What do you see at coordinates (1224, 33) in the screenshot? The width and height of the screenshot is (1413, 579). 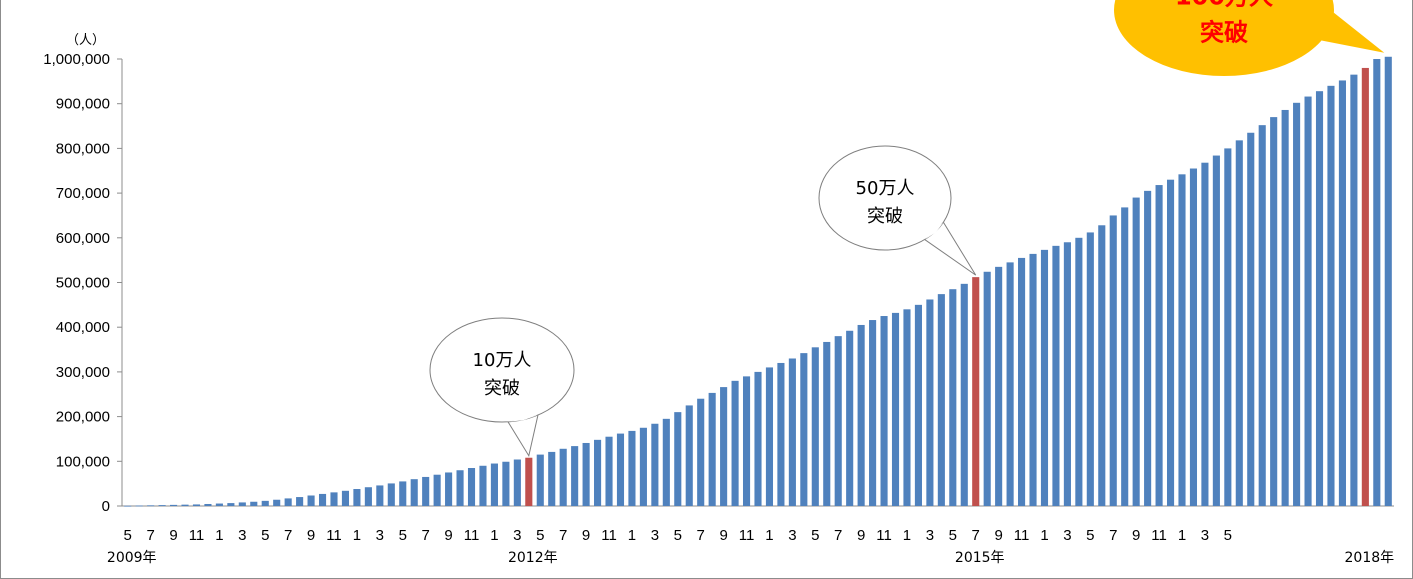 I see `callout-text: 突破` at bounding box center [1224, 33].